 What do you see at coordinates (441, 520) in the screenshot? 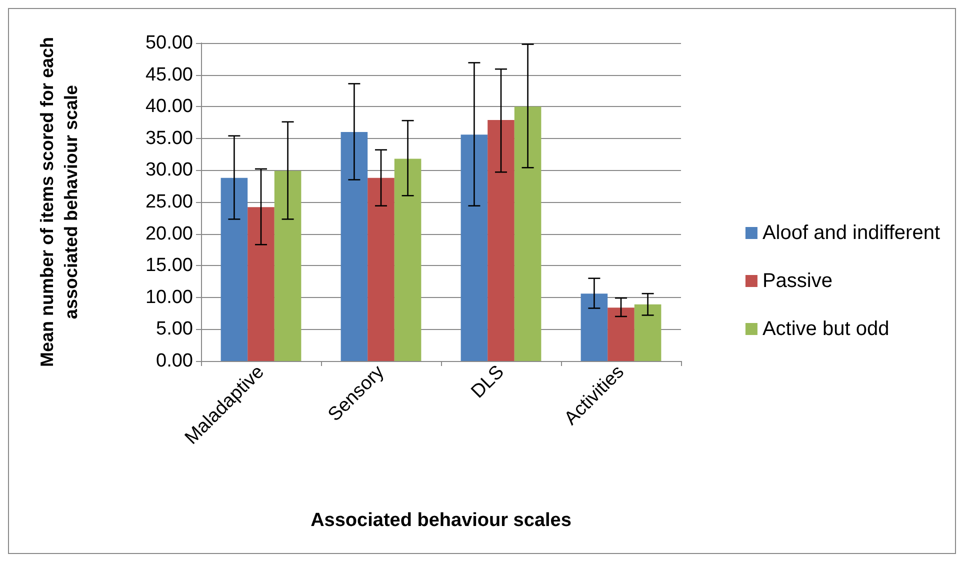
I see `x-axis-title: Associated behaviour scales` at bounding box center [441, 520].